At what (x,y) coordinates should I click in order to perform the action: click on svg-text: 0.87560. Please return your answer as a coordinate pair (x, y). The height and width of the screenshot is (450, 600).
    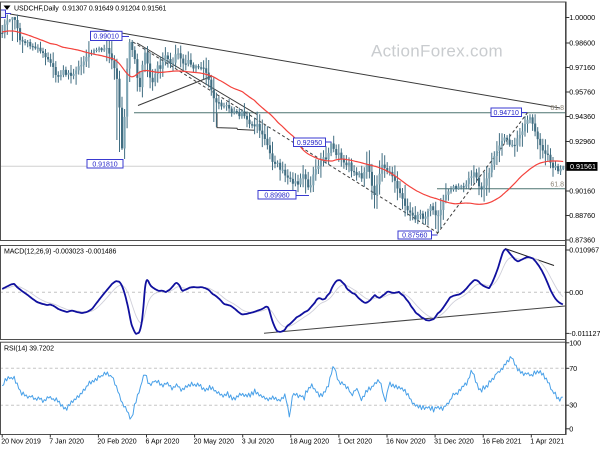
    Looking at the image, I should click on (414, 236).